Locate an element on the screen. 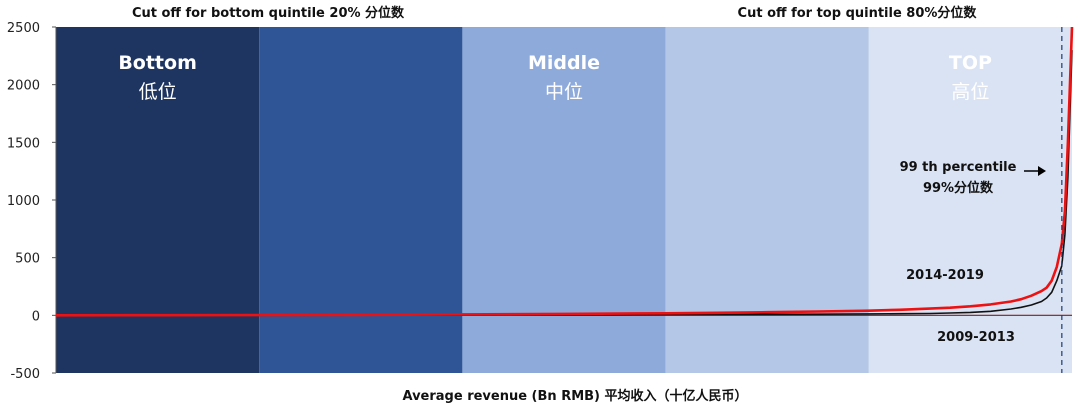 The height and width of the screenshot is (412, 1080). y-tick-label: 1500 is located at coordinates (23, 143).